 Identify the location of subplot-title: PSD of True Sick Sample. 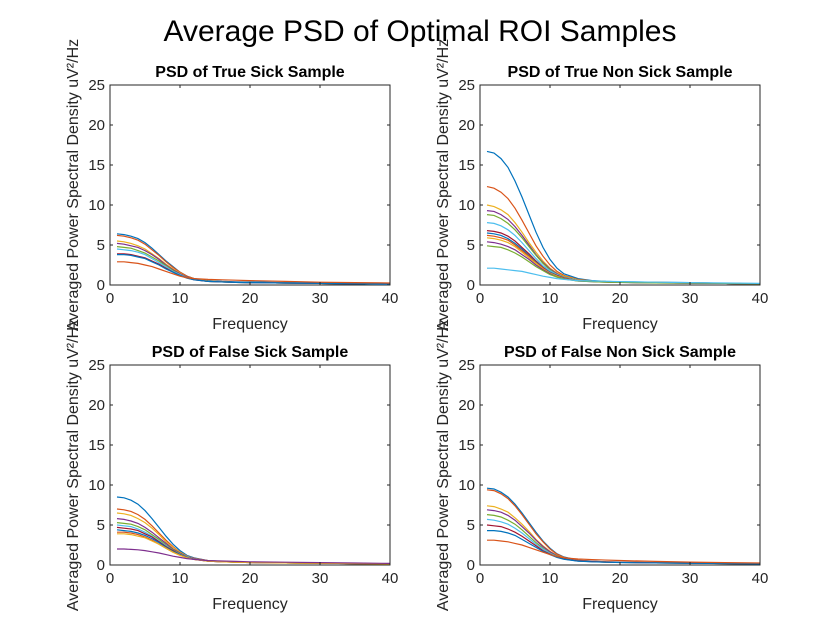
(250, 72).